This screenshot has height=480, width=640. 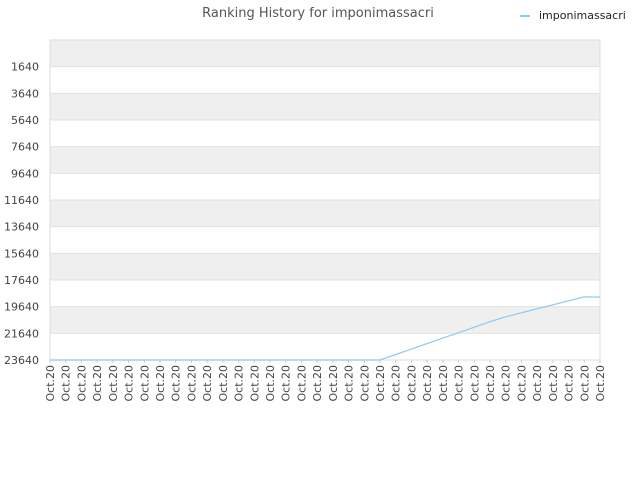 What do you see at coordinates (21, 280) in the screenshot?
I see `y-tick-label: 17640` at bounding box center [21, 280].